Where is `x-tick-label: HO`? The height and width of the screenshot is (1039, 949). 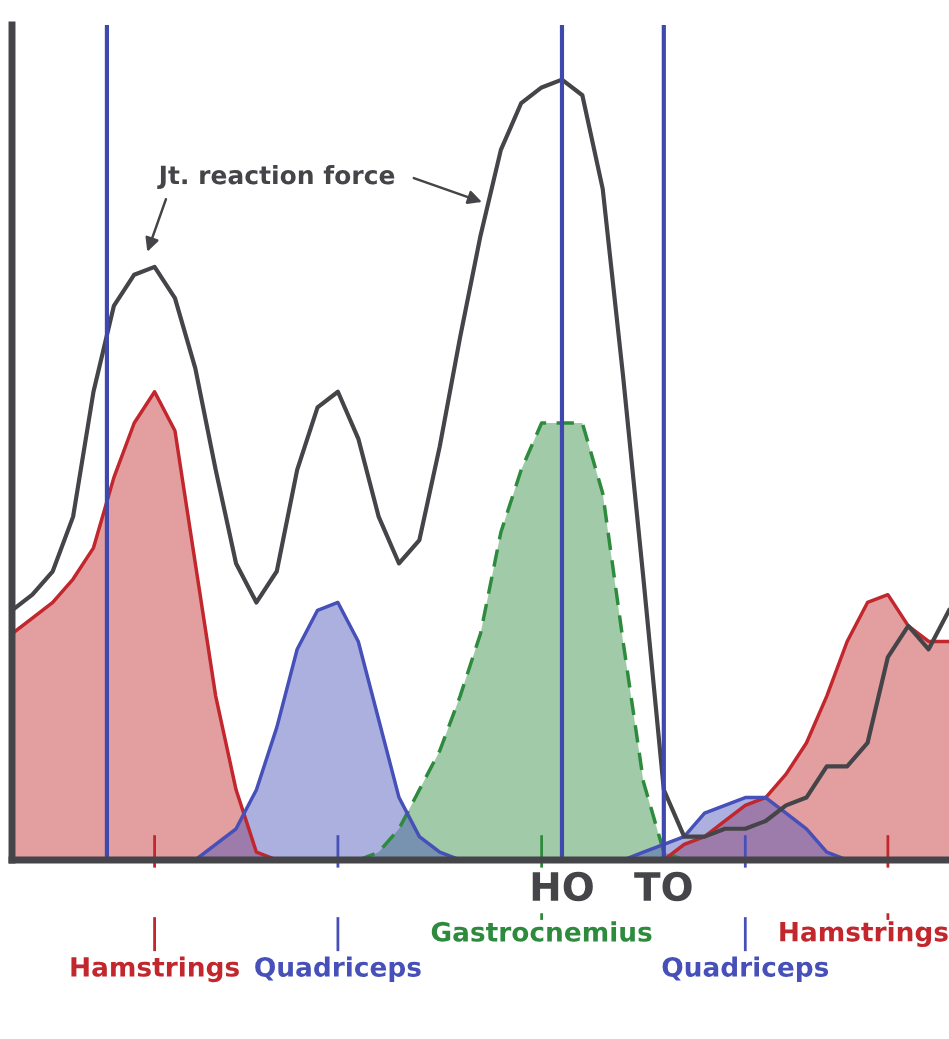 x-tick-label: HO is located at coordinates (562, 886).